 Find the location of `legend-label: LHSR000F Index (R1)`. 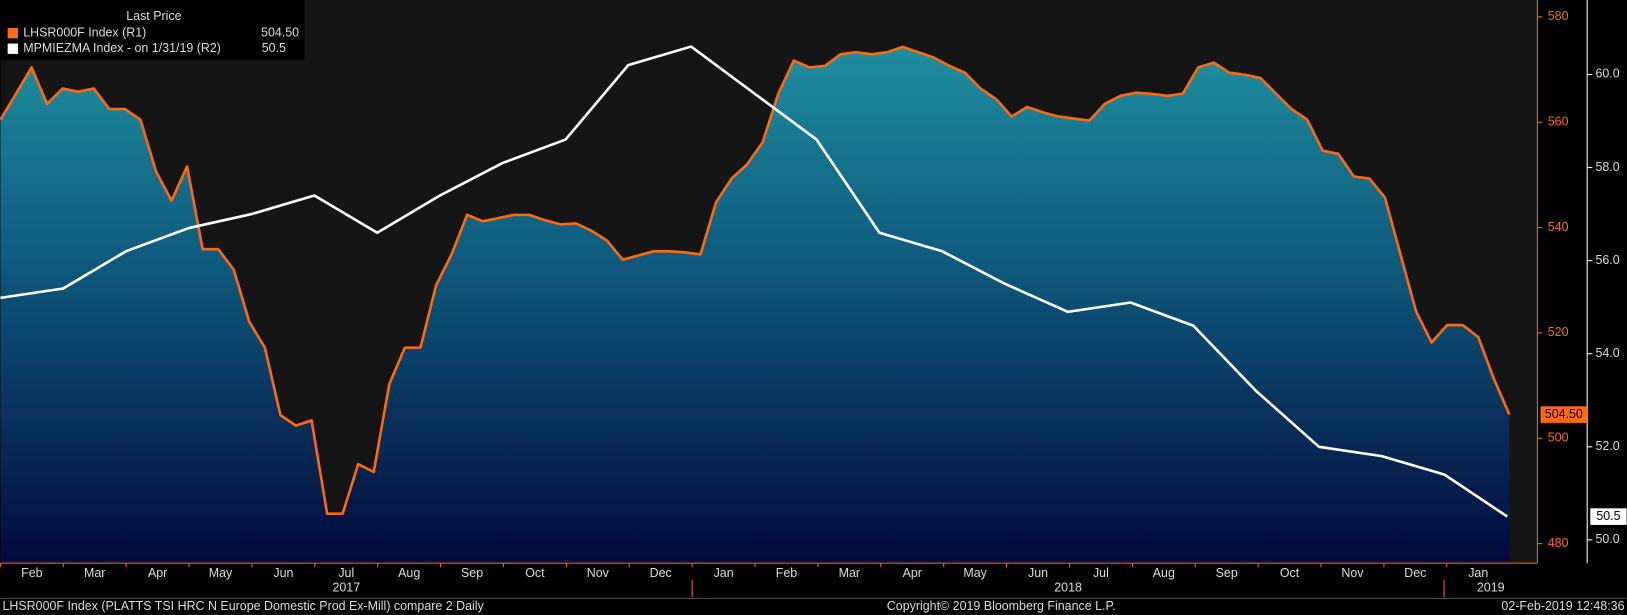

legend-label: LHSR000F Index (R1) is located at coordinates (84, 32).